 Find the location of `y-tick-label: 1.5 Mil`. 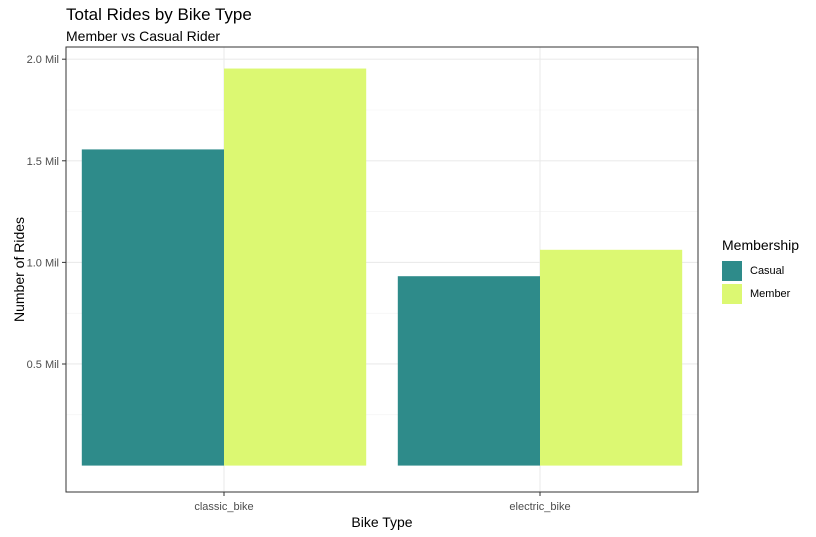

y-tick-label: 1.5 Mil is located at coordinates (43, 162).